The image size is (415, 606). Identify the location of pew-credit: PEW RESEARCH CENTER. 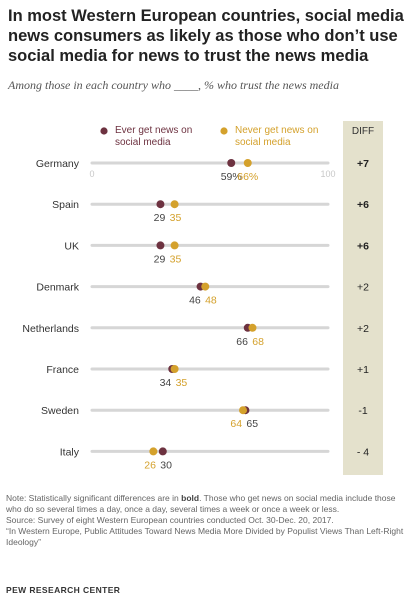
(63, 590).